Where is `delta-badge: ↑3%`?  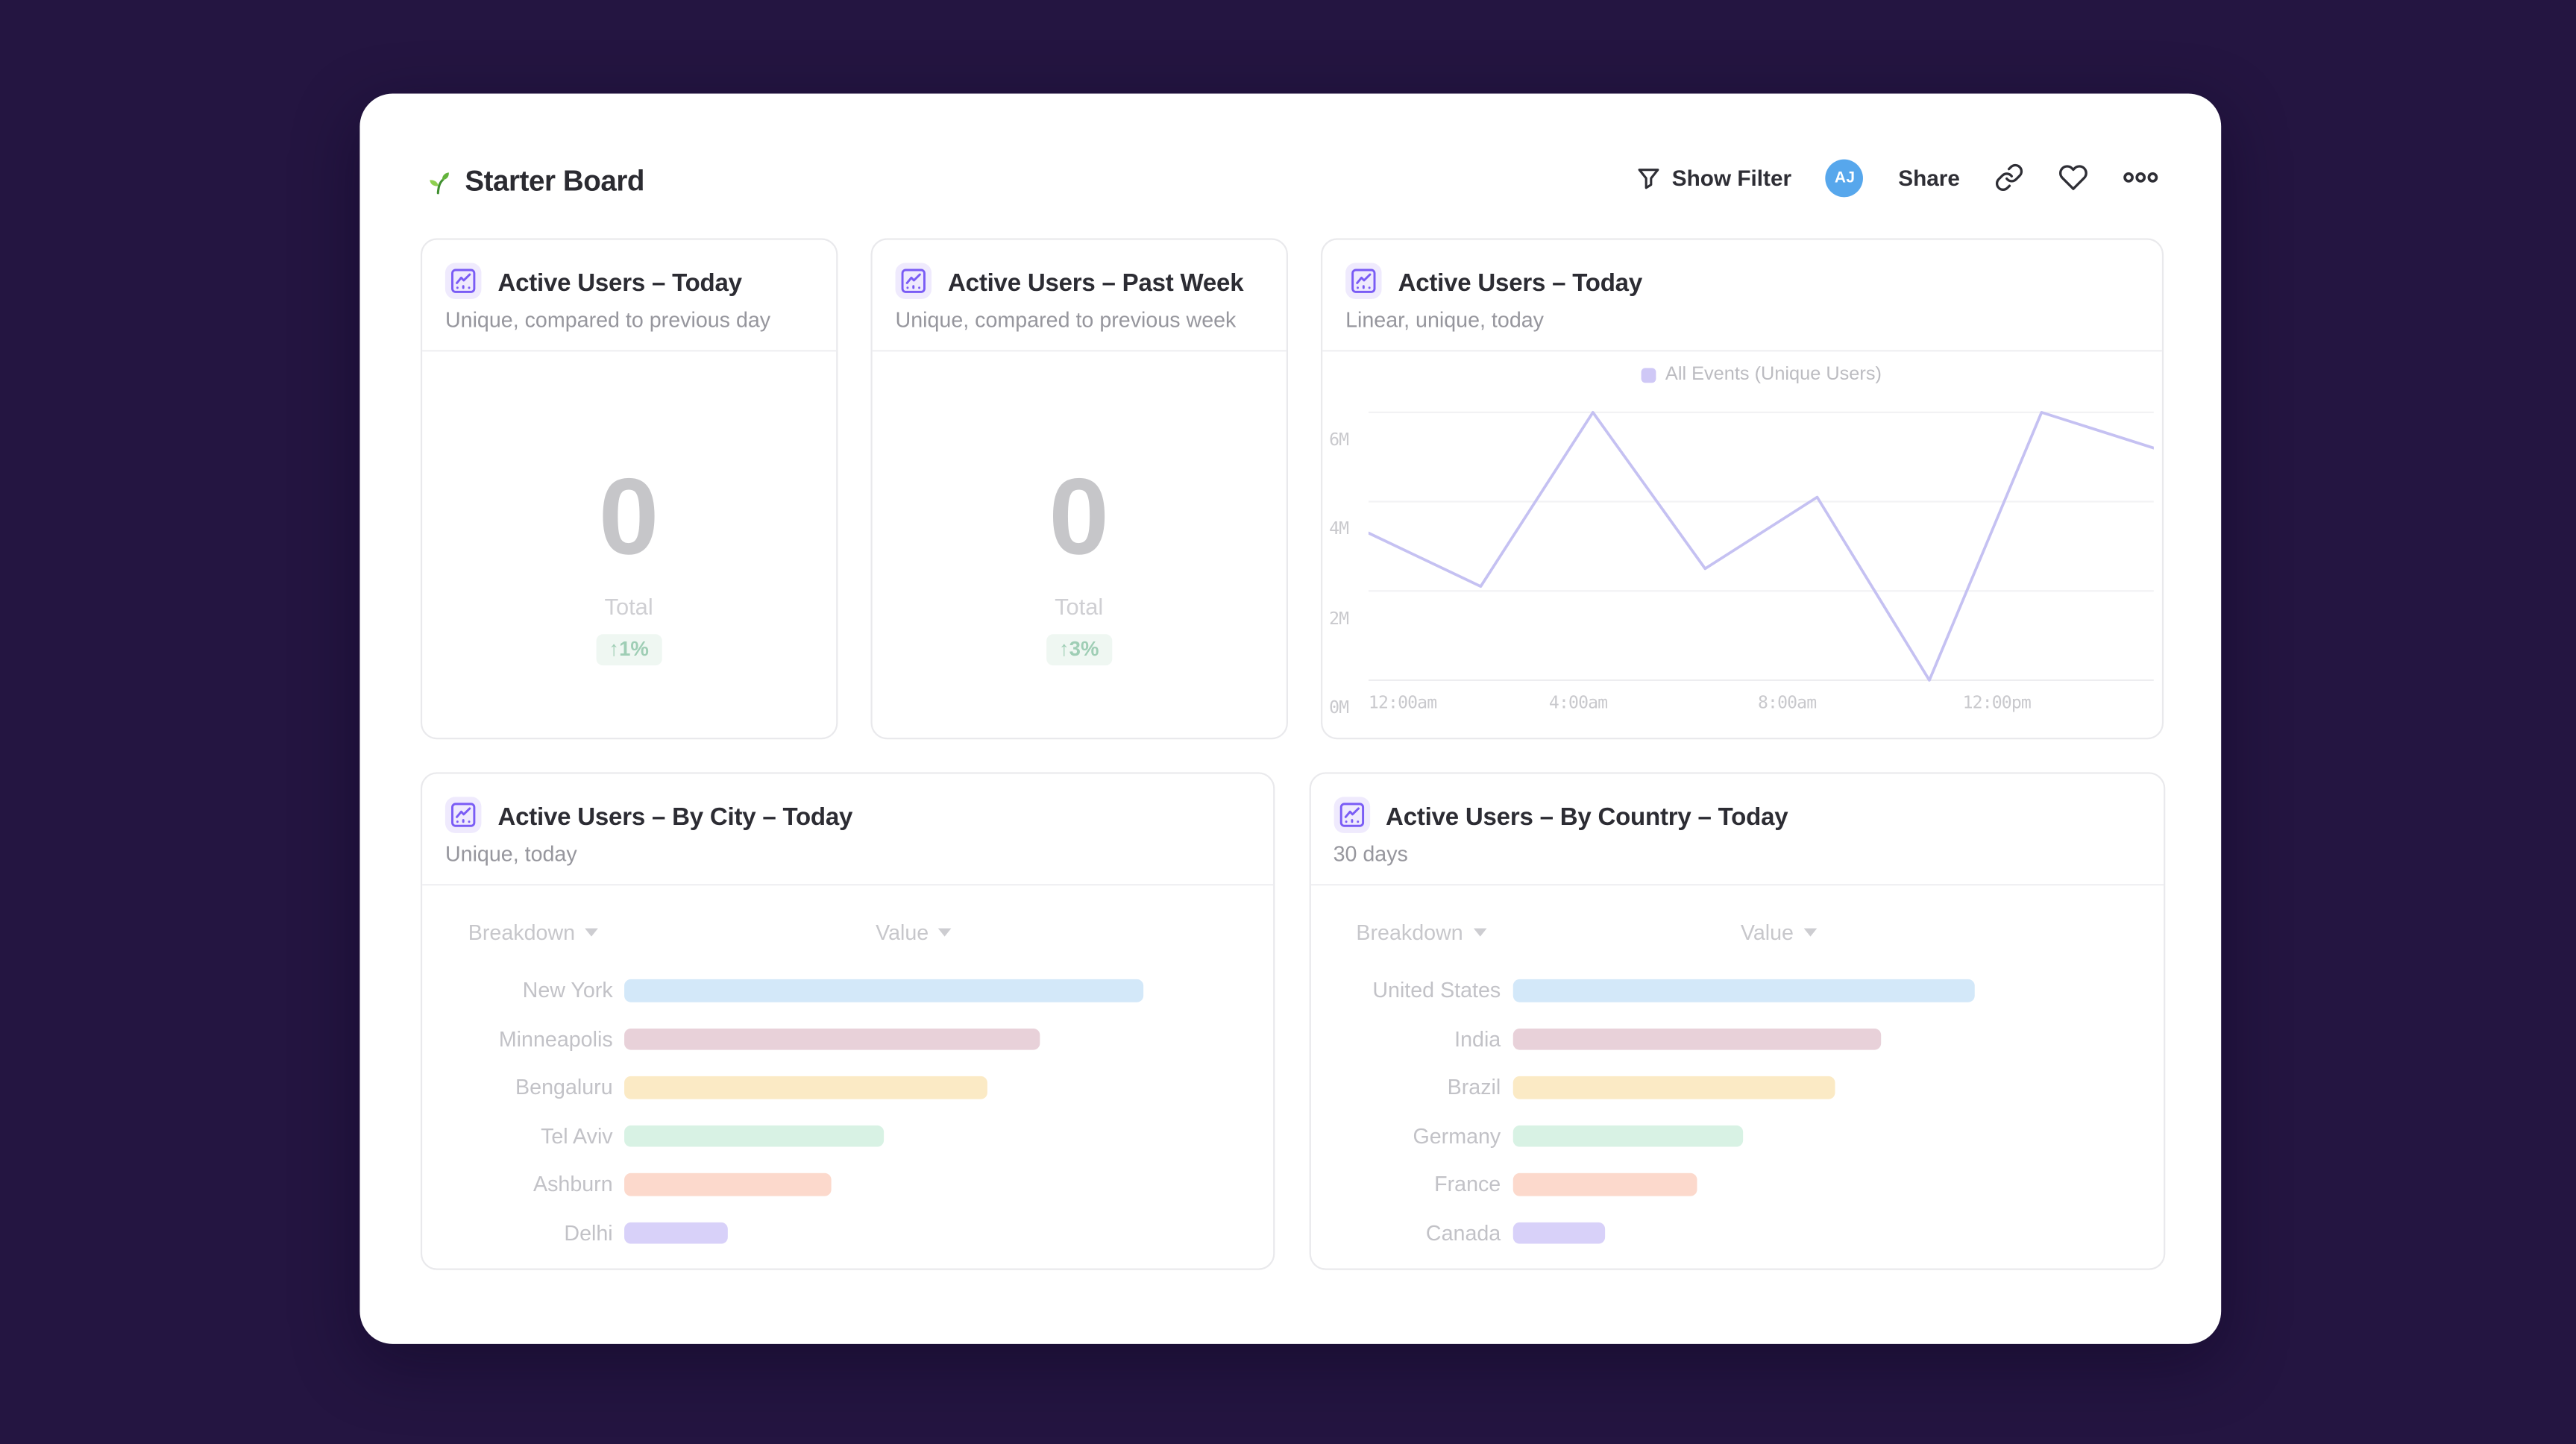
delta-badge: ↑3% is located at coordinates (1079, 650).